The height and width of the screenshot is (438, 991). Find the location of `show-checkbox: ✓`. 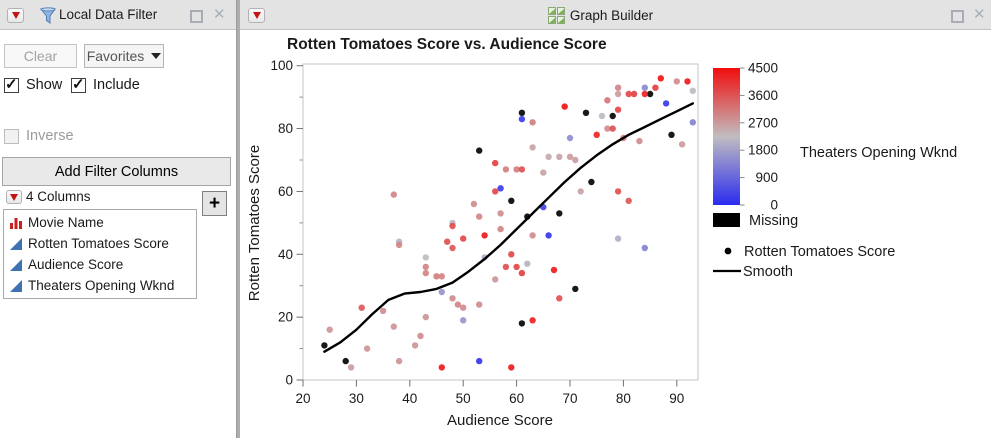

show-checkbox: ✓ is located at coordinates (11, 84).